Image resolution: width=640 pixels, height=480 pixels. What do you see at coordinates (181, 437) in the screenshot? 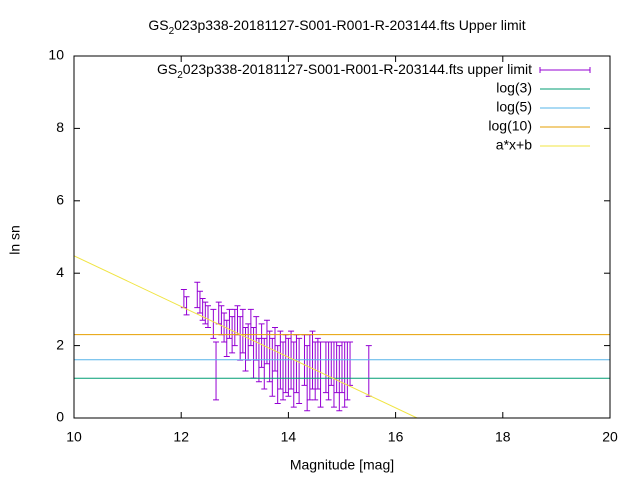
I see `x-tick-label: 12` at bounding box center [181, 437].